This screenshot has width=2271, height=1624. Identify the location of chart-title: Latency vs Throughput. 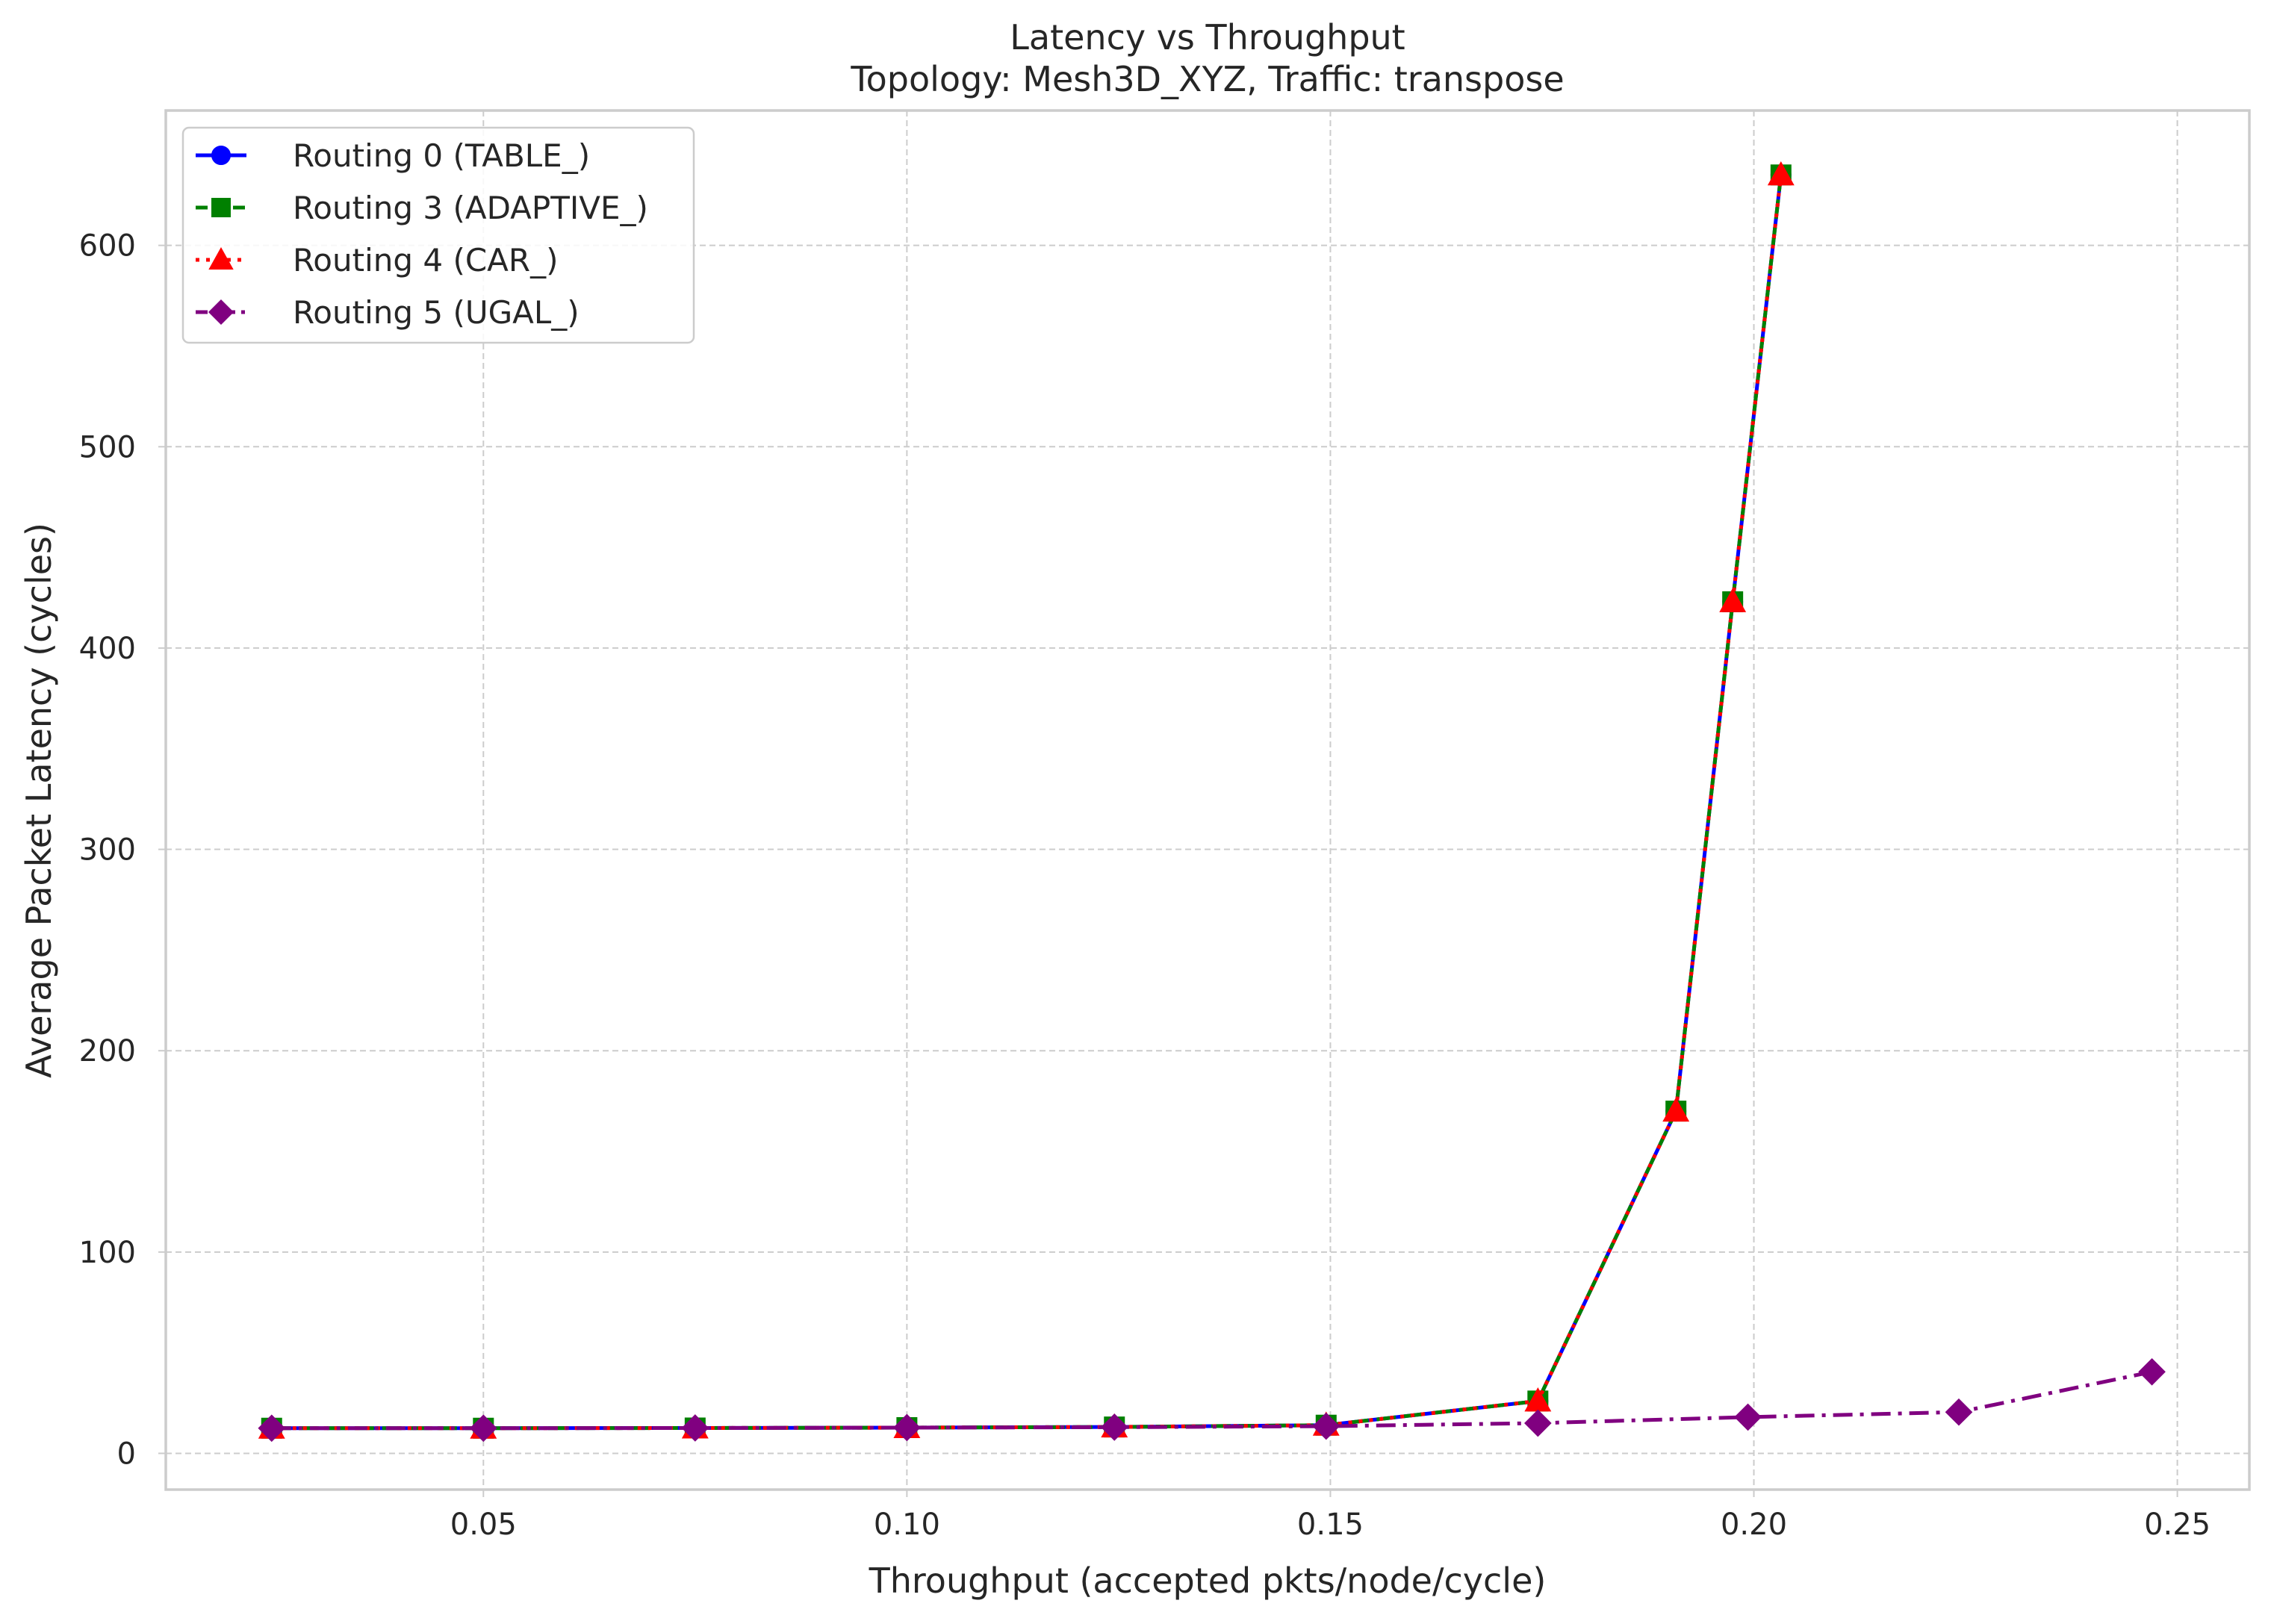
(1207, 37).